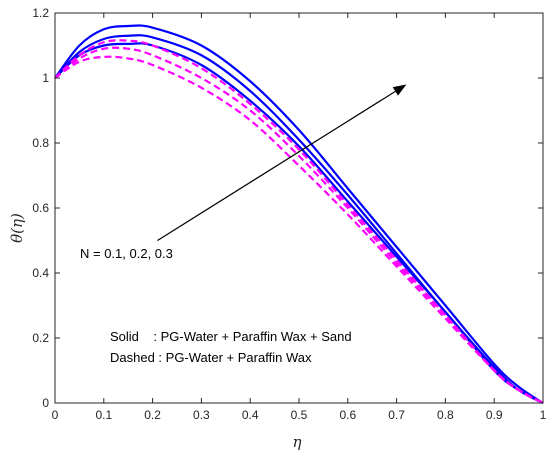 The image size is (550, 457). Describe the element at coordinates (250, 415) in the screenshot. I see `x-tick-label: 0.4` at that location.